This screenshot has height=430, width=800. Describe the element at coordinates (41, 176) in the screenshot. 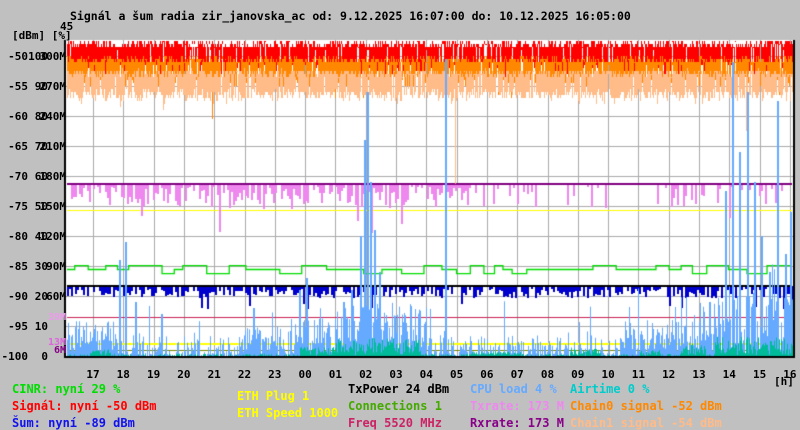

I see `y-tick-pct-60: 60` at that location.